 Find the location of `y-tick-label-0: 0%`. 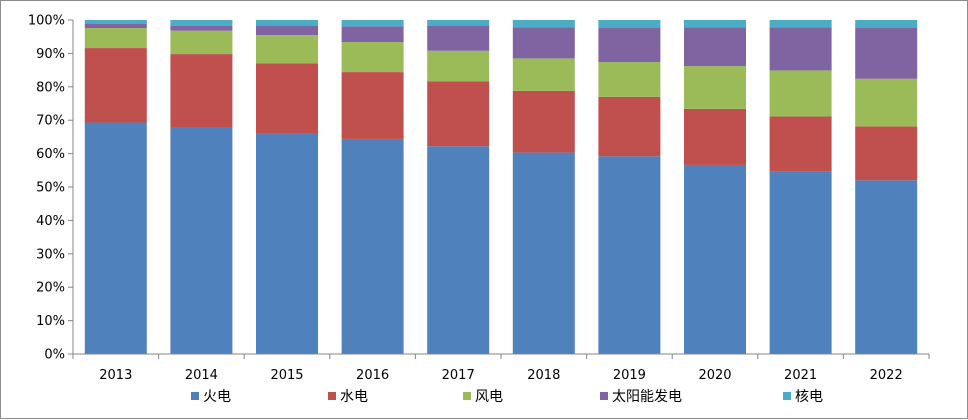

y-tick-label-0: 0% is located at coordinates (54, 355).